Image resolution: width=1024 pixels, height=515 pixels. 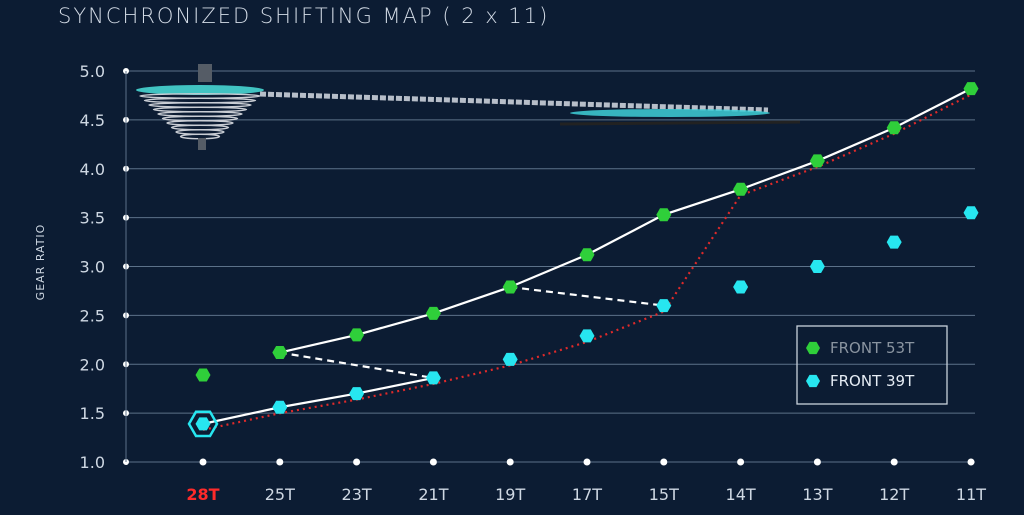 What do you see at coordinates (280, 494) in the screenshot?
I see `x-tick-label: 25T` at bounding box center [280, 494].